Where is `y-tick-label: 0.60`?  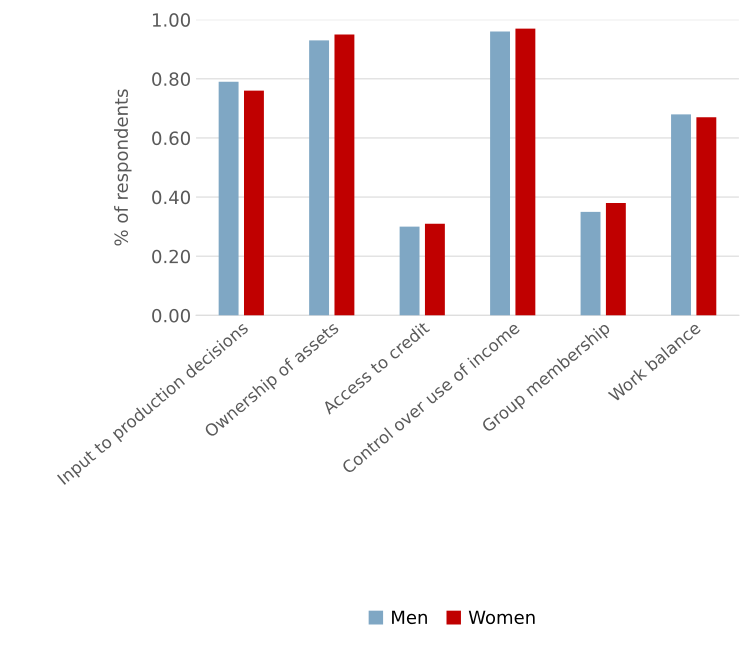
y-tick-label: 0.60 is located at coordinates (171, 138).